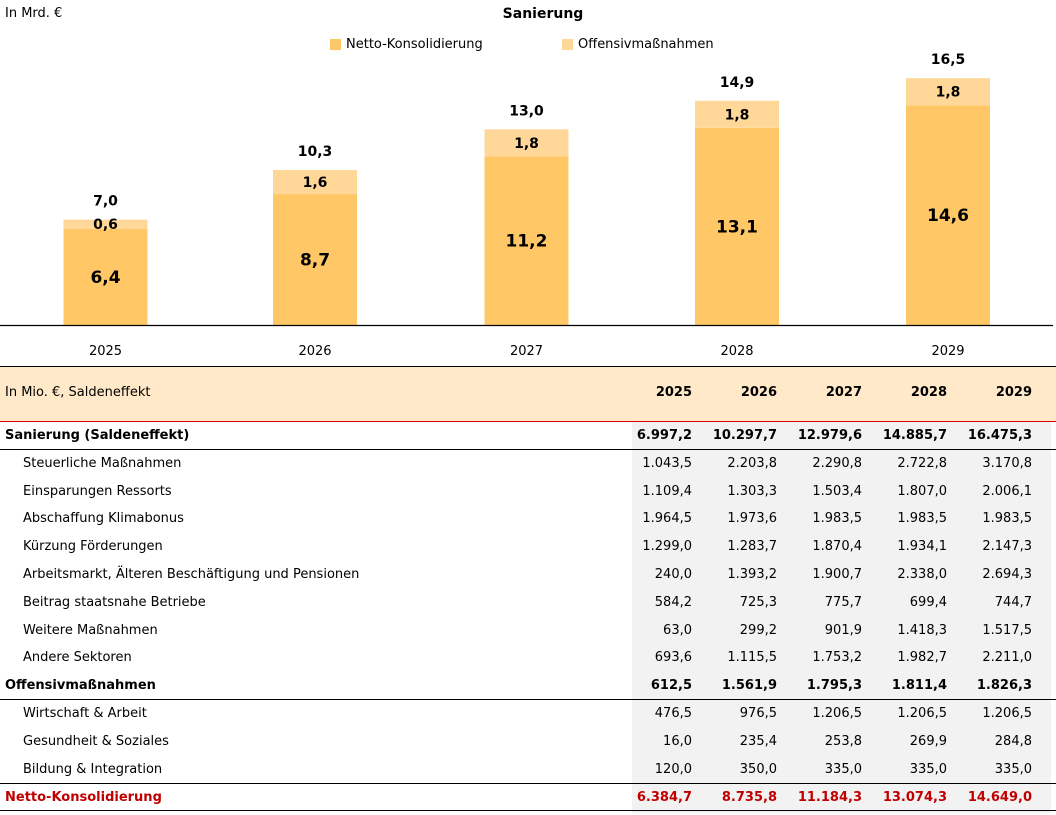 The height and width of the screenshot is (815, 1056). I want to click on bar-offensiv-2025, so click(105, 224).